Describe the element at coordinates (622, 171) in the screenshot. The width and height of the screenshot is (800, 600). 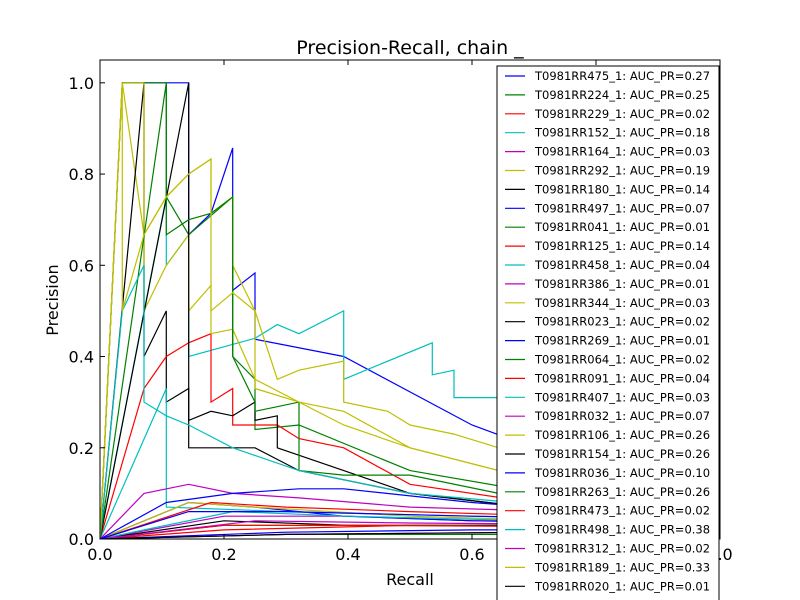
I see `legend-entry: T0981RR292_1: AUC_PR=0.19` at that location.